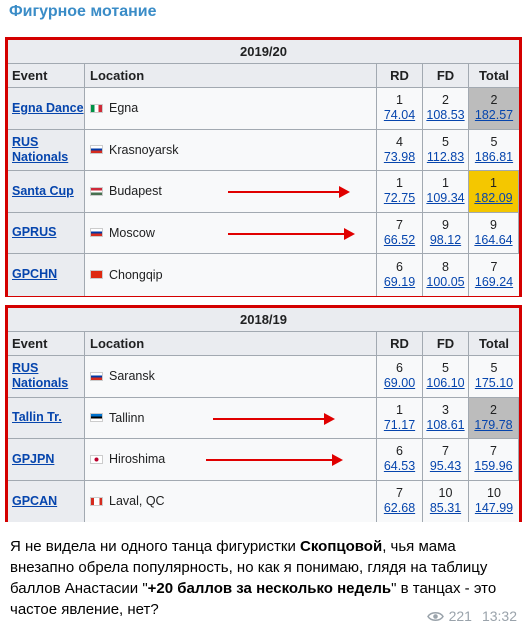 Image resolution: width=527 pixels, height=632 pixels. I want to click on message-meta: 221 13:32, so click(471, 616).